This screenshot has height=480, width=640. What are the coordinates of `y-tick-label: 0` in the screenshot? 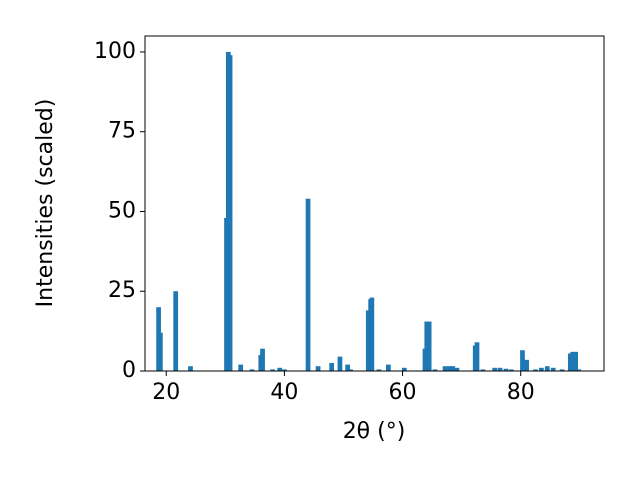 It's located at (129, 370).